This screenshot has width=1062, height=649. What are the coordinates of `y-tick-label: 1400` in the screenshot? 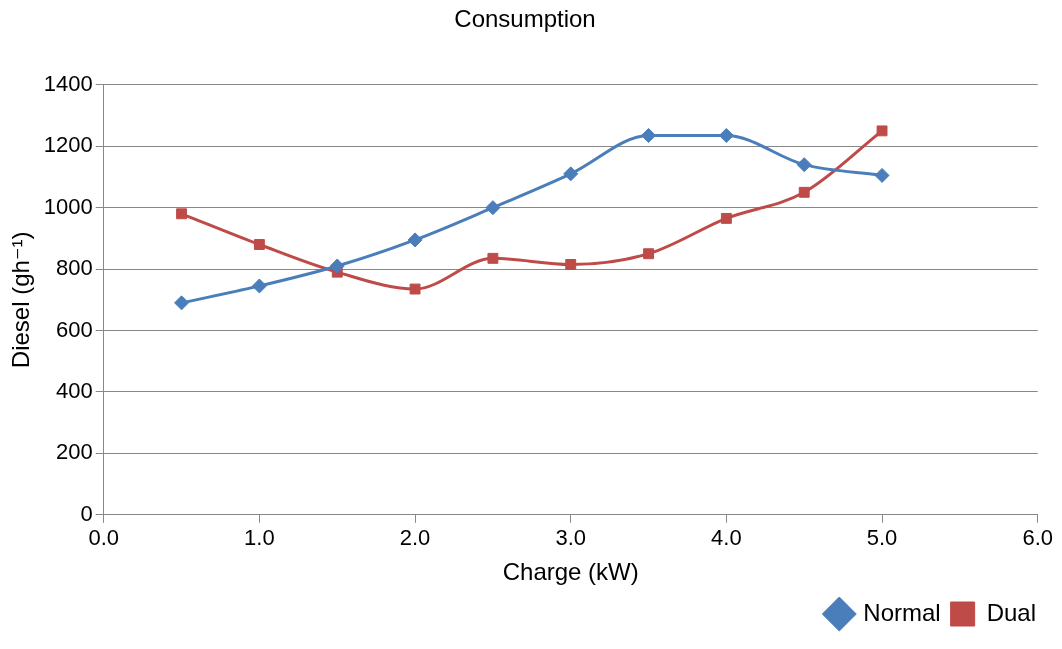 It's located at (68, 83).